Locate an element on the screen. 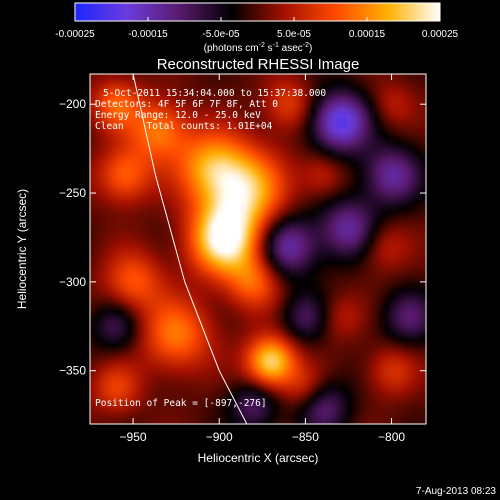 This screenshot has height=500, width=500. x-tick-label: −950 is located at coordinates (133, 437).